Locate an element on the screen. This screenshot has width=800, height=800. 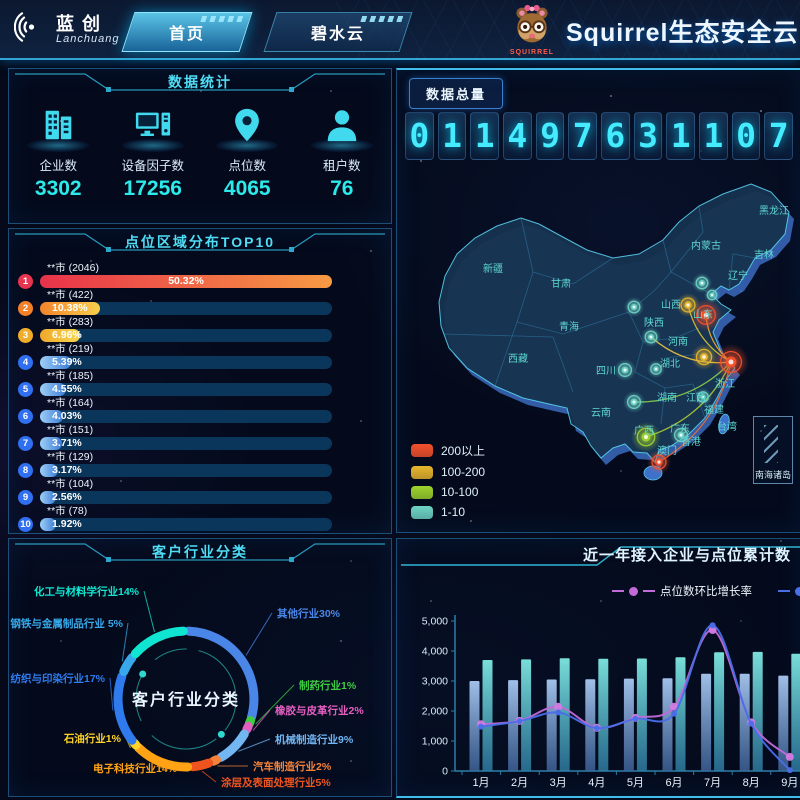
stat-building: 企业数 3302 is located at coordinates (58, 153).